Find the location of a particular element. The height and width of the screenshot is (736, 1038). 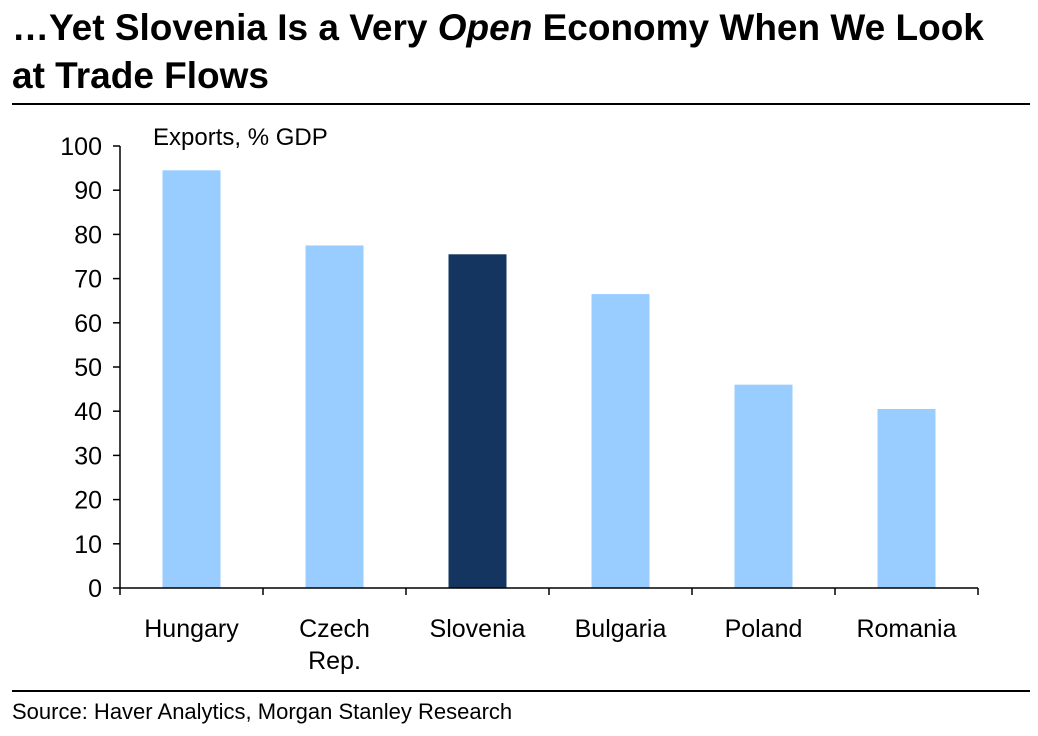

y-tick-label: 60 is located at coordinates (88, 324).